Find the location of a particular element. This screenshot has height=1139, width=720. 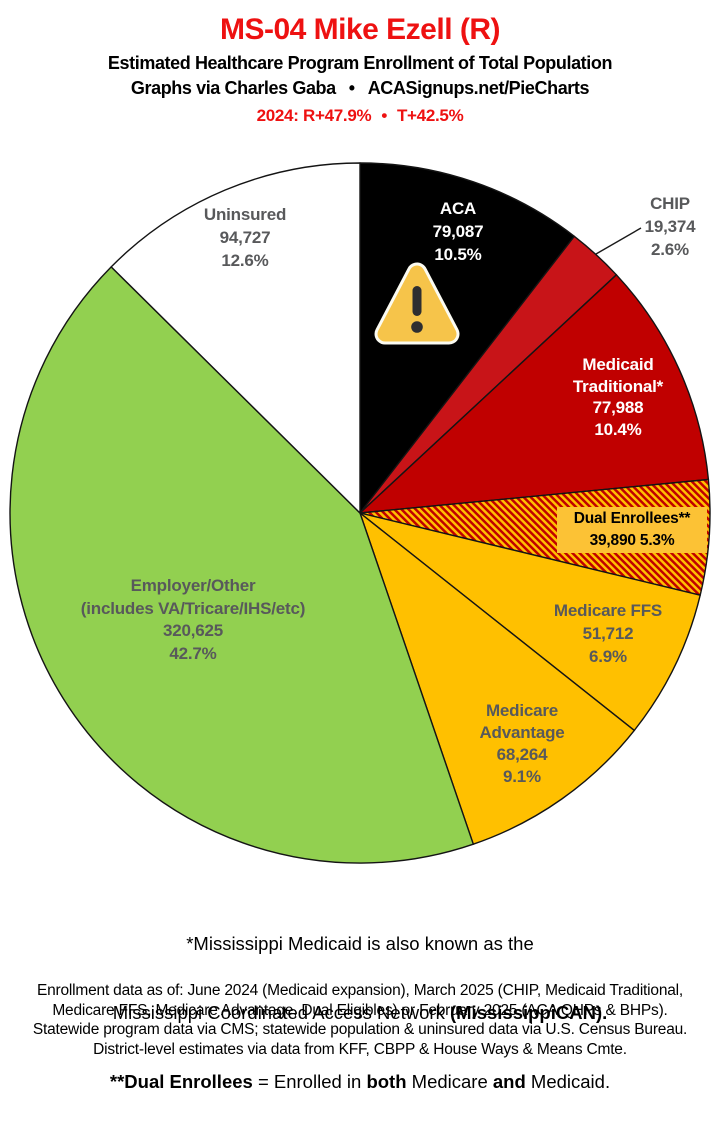

slice-name: Employer/Other is located at coordinates (193, 585).